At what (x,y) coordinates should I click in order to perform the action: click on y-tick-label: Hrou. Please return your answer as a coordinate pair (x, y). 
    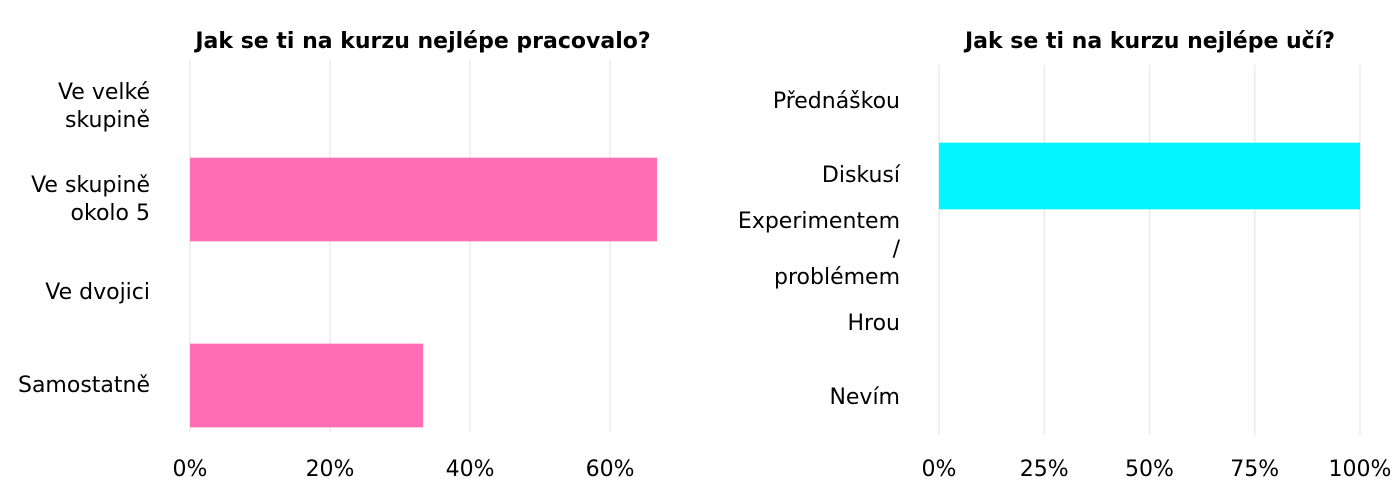
    Looking at the image, I should click on (873, 323).